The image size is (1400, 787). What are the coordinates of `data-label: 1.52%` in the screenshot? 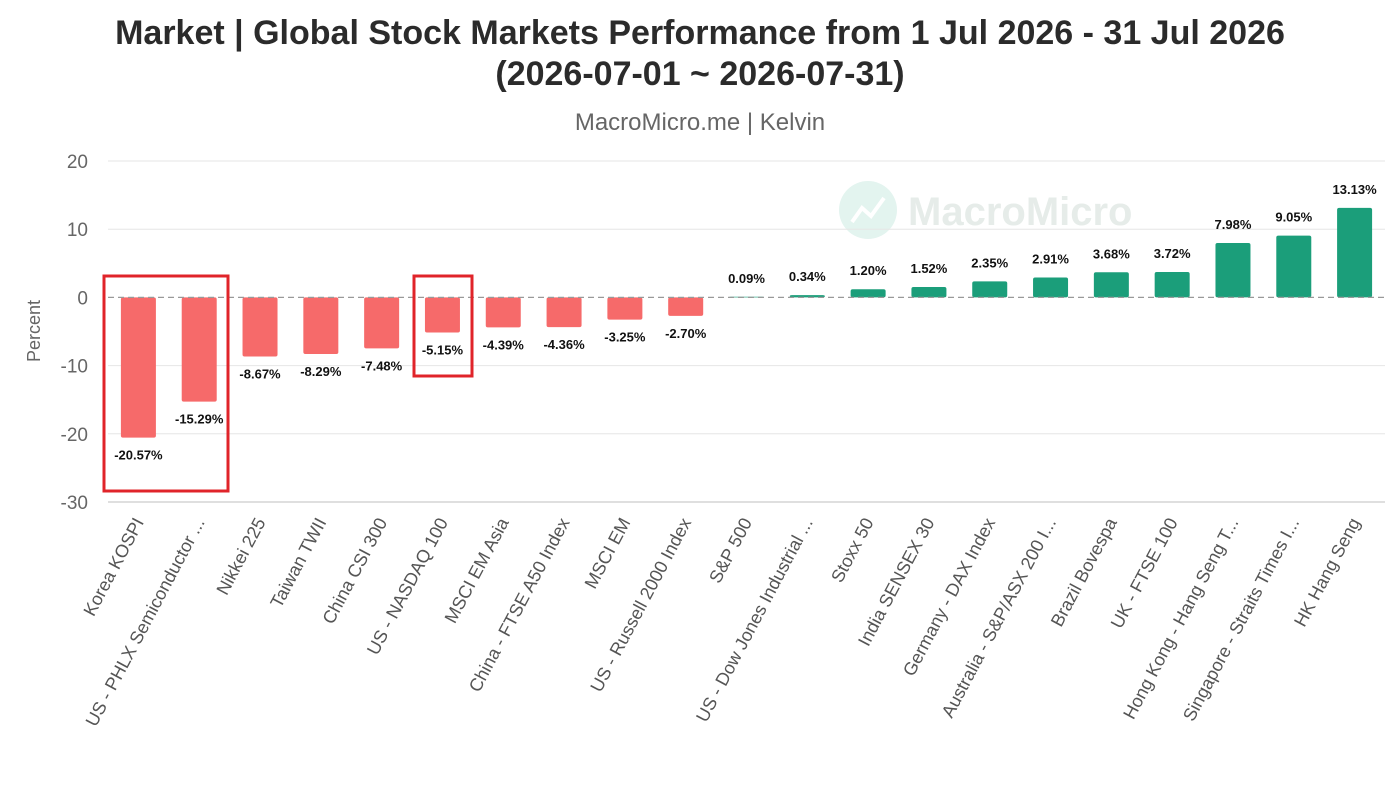 It's located at (928, 268).